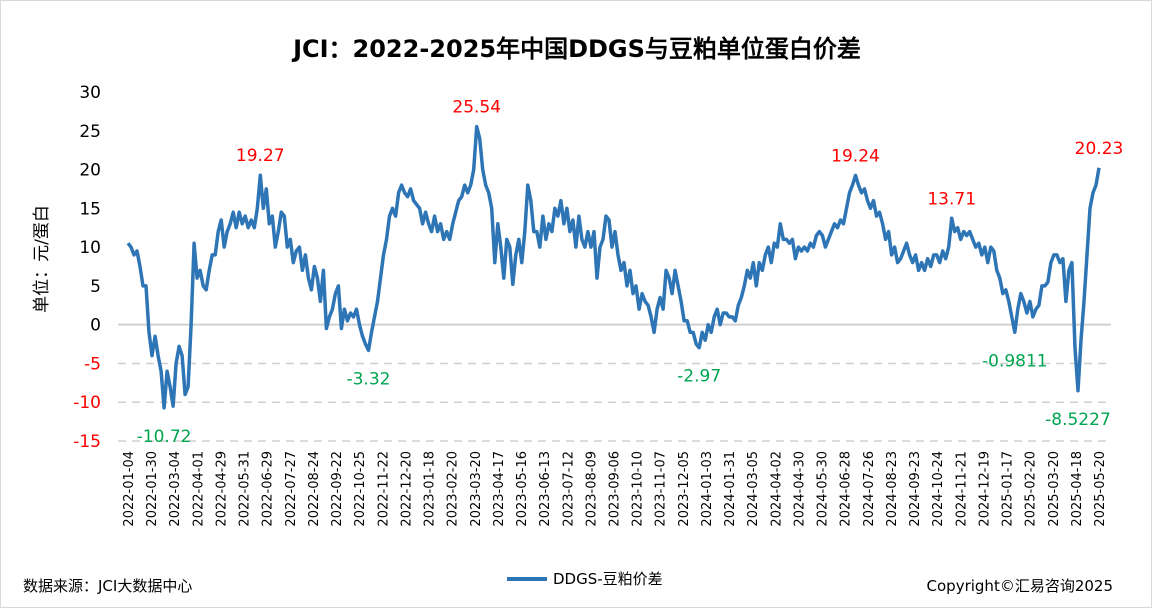 The image size is (1152, 608). Describe the element at coordinates (892, 489) in the screenshot. I see `x-tick-label: 2024-08-23` at that location.